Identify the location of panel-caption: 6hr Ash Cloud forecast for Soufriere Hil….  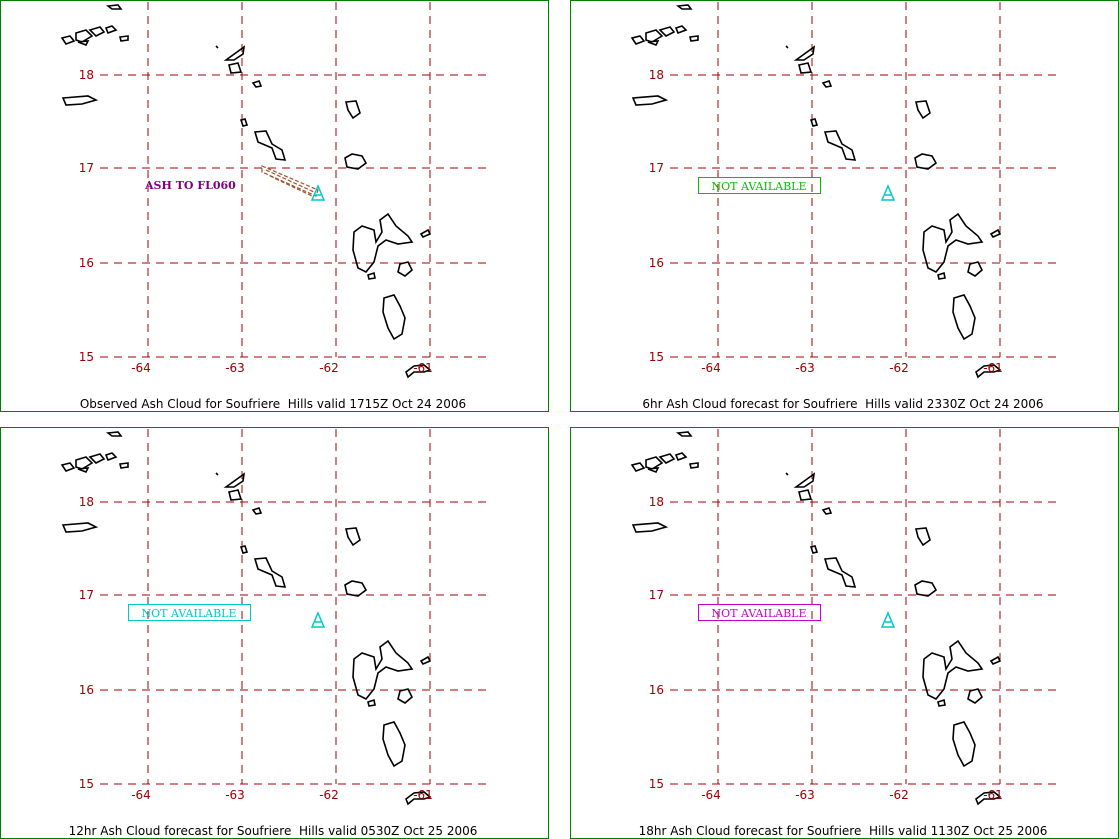
(842, 404).